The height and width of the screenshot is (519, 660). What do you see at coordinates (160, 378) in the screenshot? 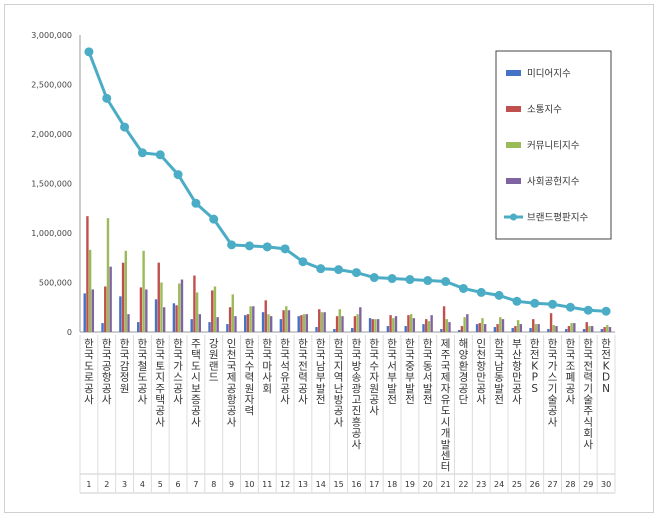
I see `category-label-char: 지` at bounding box center [160, 378].